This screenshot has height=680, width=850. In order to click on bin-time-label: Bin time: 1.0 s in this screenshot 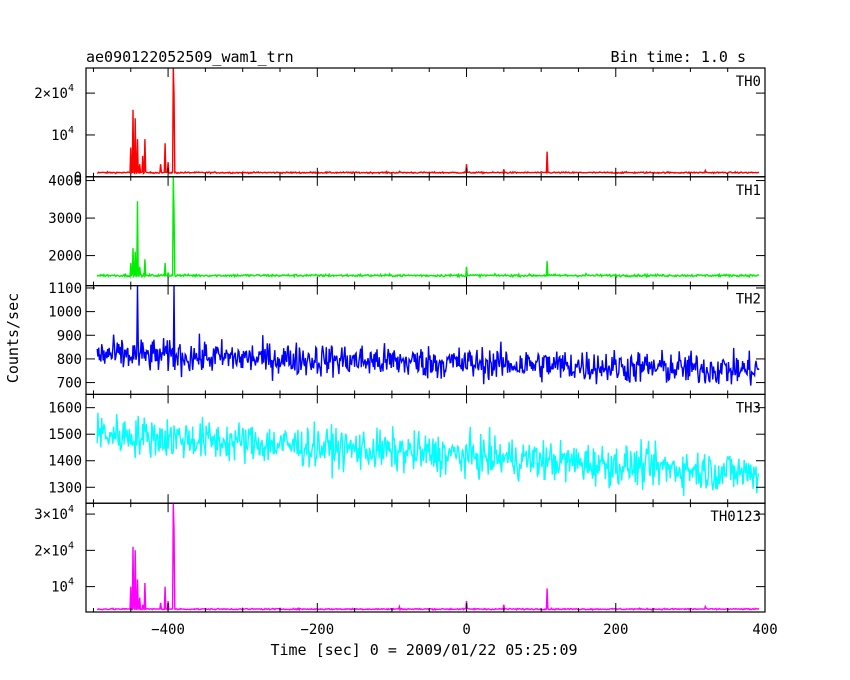, I will do `click(678, 57)`.